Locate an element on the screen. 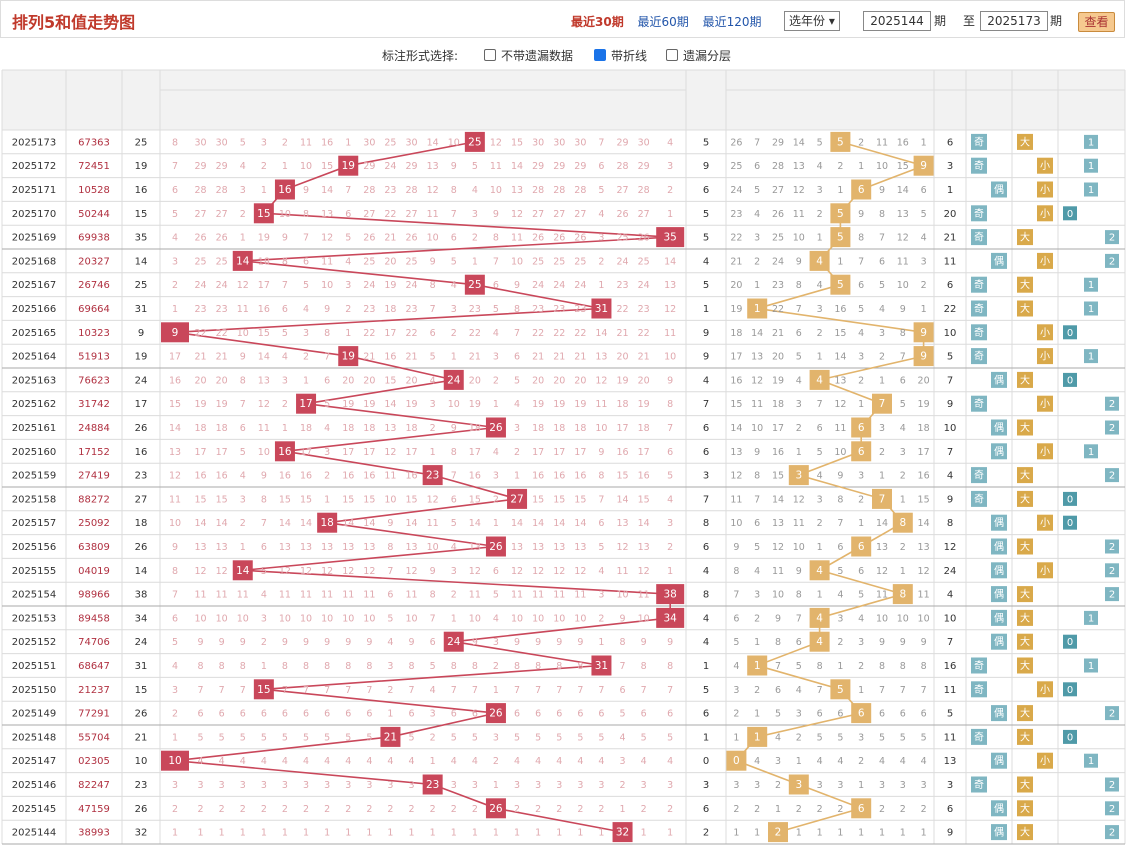 The height and width of the screenshot is (849, 1127). year-select: 选年份 ▾ is located at coordinates (812, 21).